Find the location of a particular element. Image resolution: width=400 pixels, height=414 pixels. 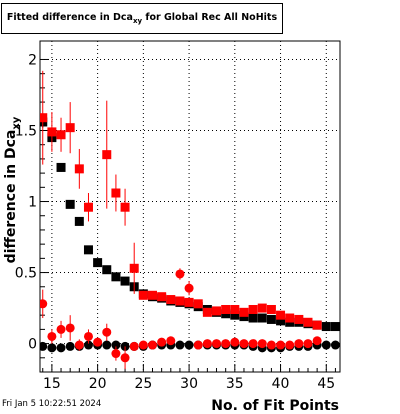

x-tick-label: 45 is located at coordinates (326, 384).